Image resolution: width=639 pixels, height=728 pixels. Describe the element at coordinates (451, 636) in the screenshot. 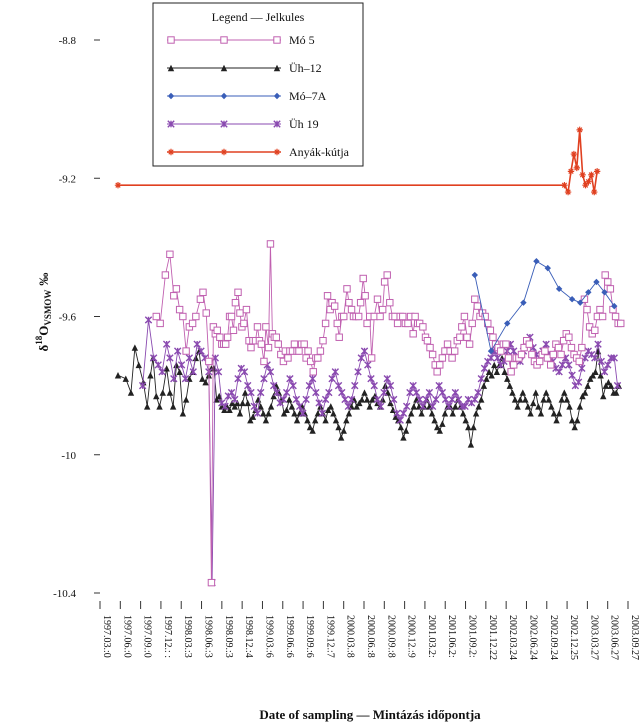

I see `x-tick-label: 2001.06.2:` at that location.